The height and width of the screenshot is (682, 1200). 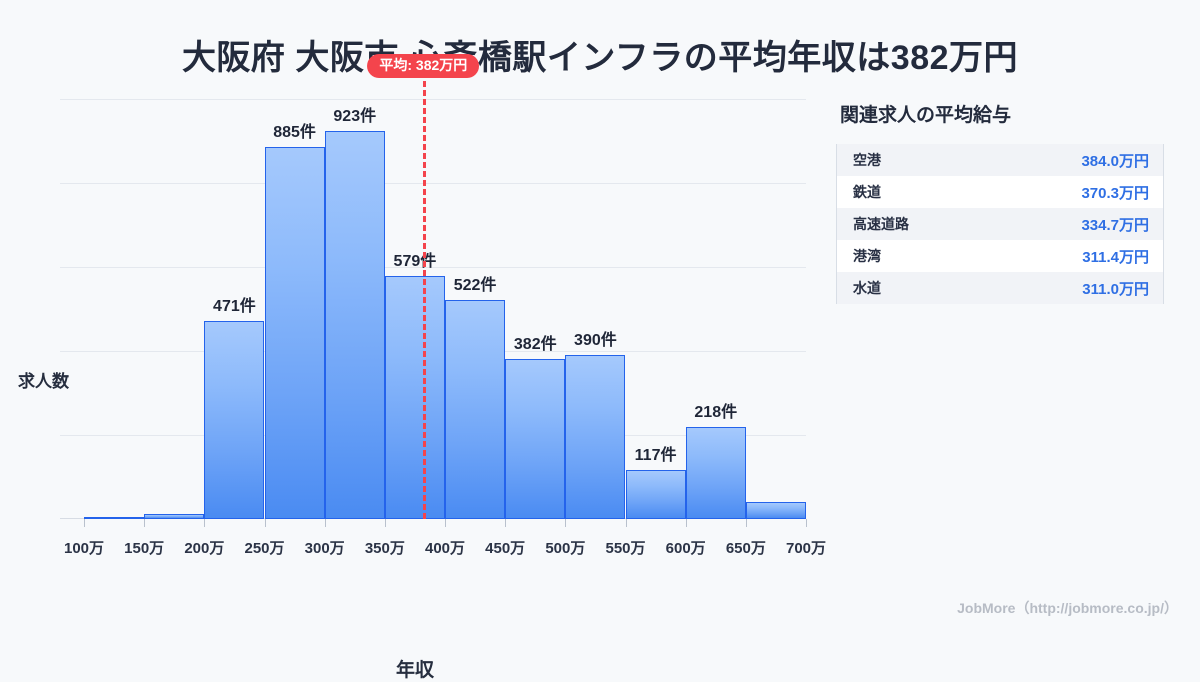 What do you see at coordinates (565, 548) in the screenshot?
I see `x-axis-tick-label: 500万` at bounding box center [565, 548].